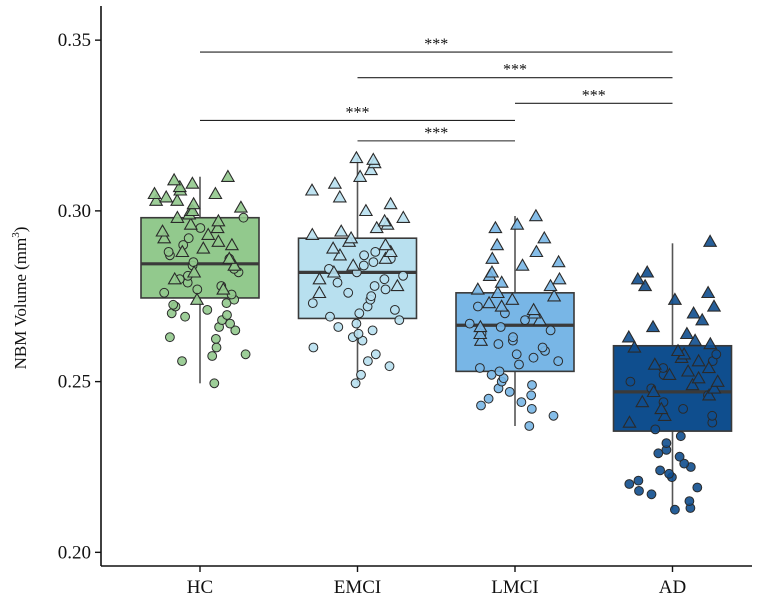 This screenshot has height=602, width=759. I want to click on points-emci, so click(357, 269).